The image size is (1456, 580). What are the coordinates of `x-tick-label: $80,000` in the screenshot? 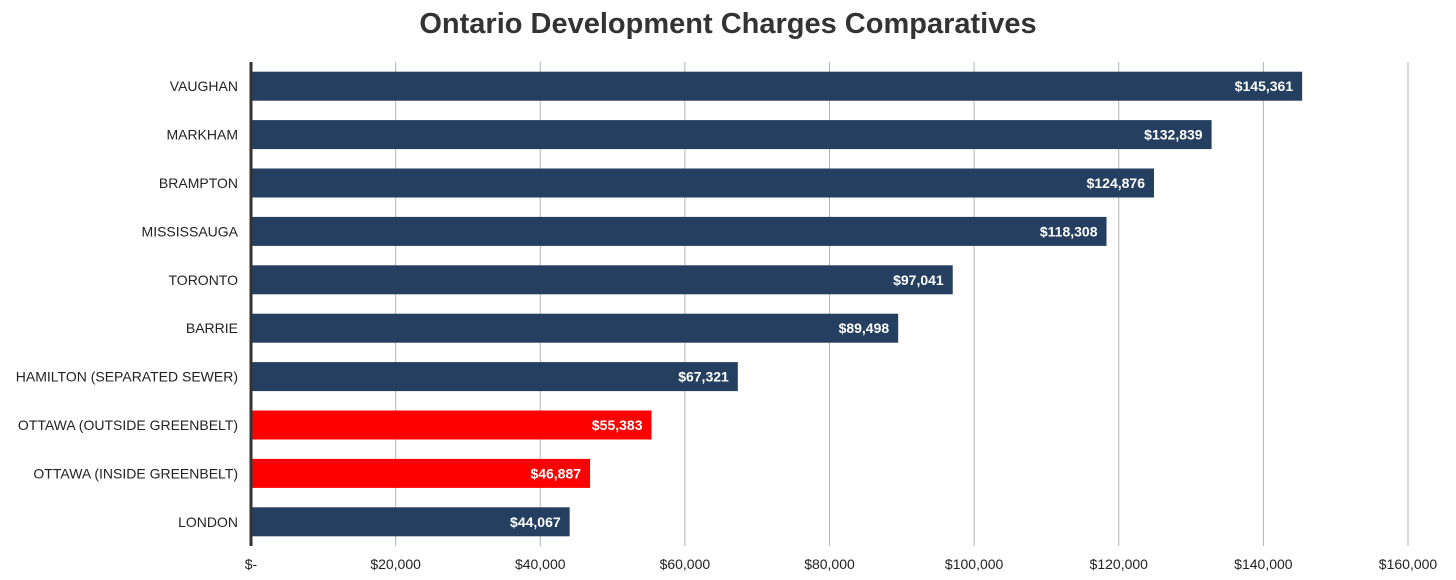 It's located at (829, 564).